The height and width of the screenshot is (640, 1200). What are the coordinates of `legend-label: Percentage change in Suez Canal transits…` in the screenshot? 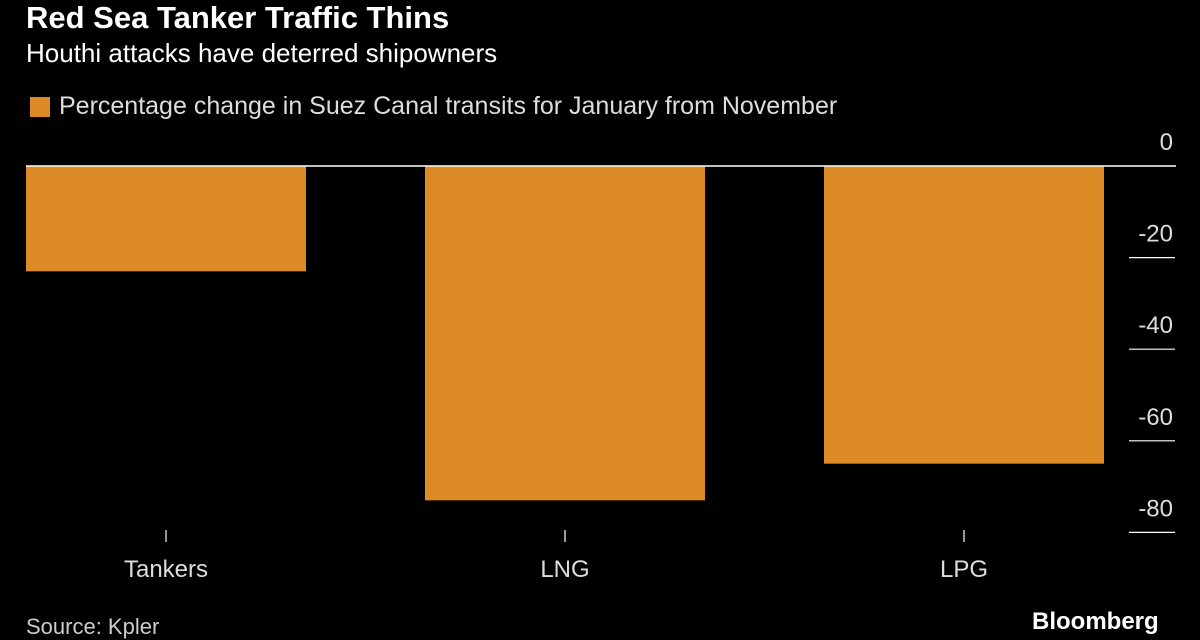 It's located at (448, 106).